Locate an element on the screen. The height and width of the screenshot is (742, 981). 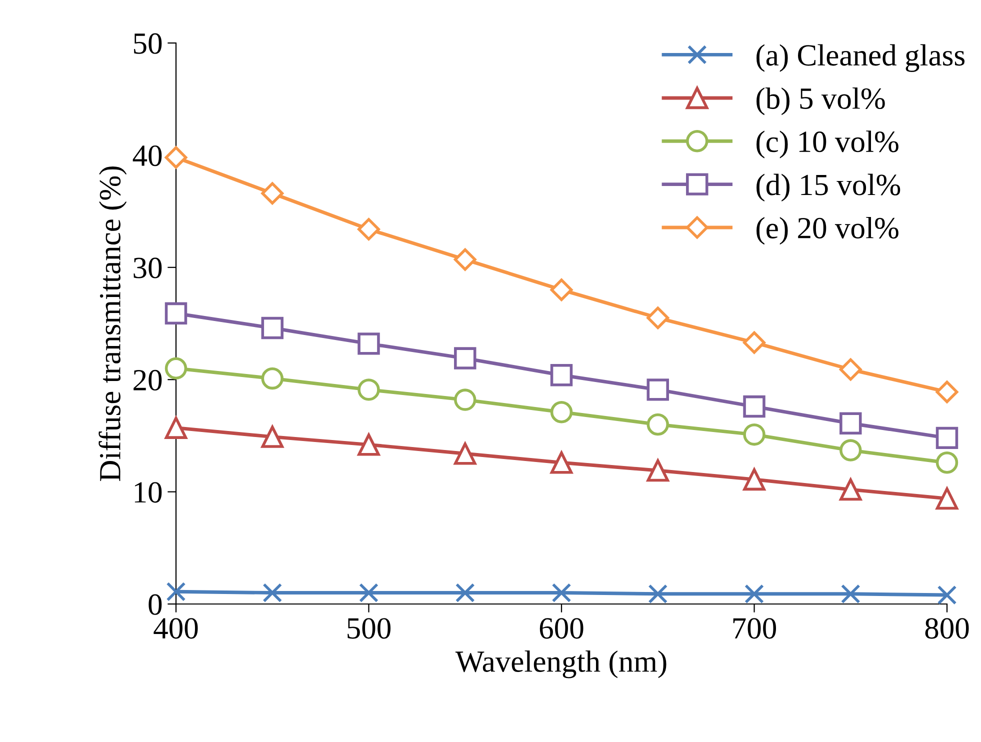
x-tick-label: 400 is located at coordinates (176, 628).